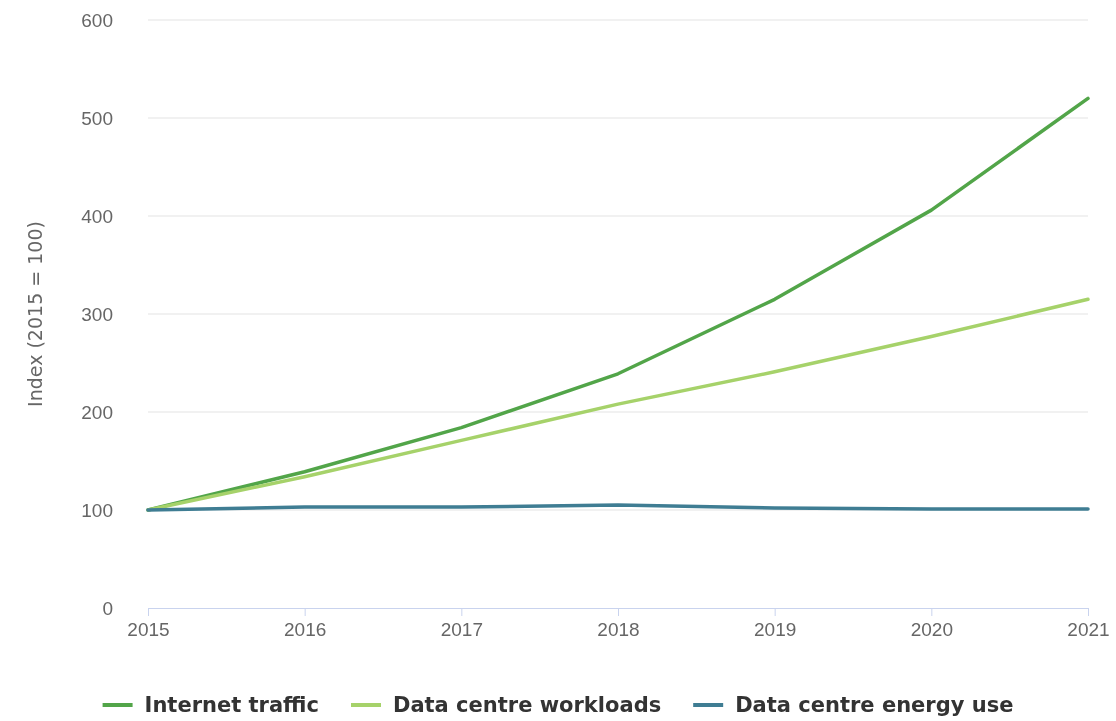  Describe the element at coordinates (1088, 630) in the screenshot. I see `x-tick-label: 2021` at that location.